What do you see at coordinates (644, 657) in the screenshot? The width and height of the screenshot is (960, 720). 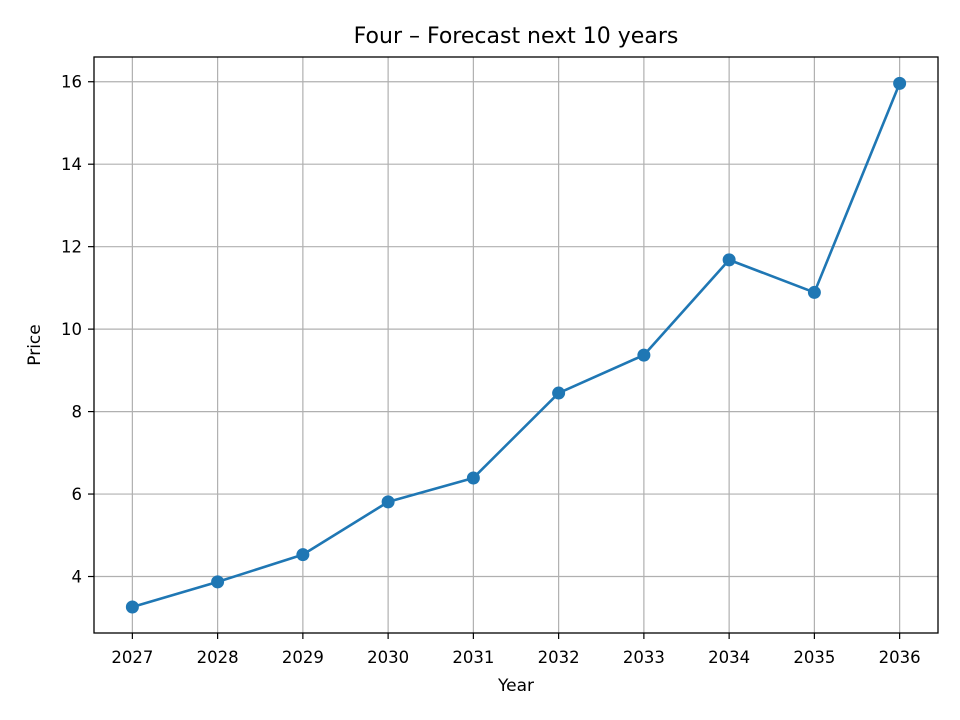 I see `x-tick-label: 2033` at bounding box center [644, 657].